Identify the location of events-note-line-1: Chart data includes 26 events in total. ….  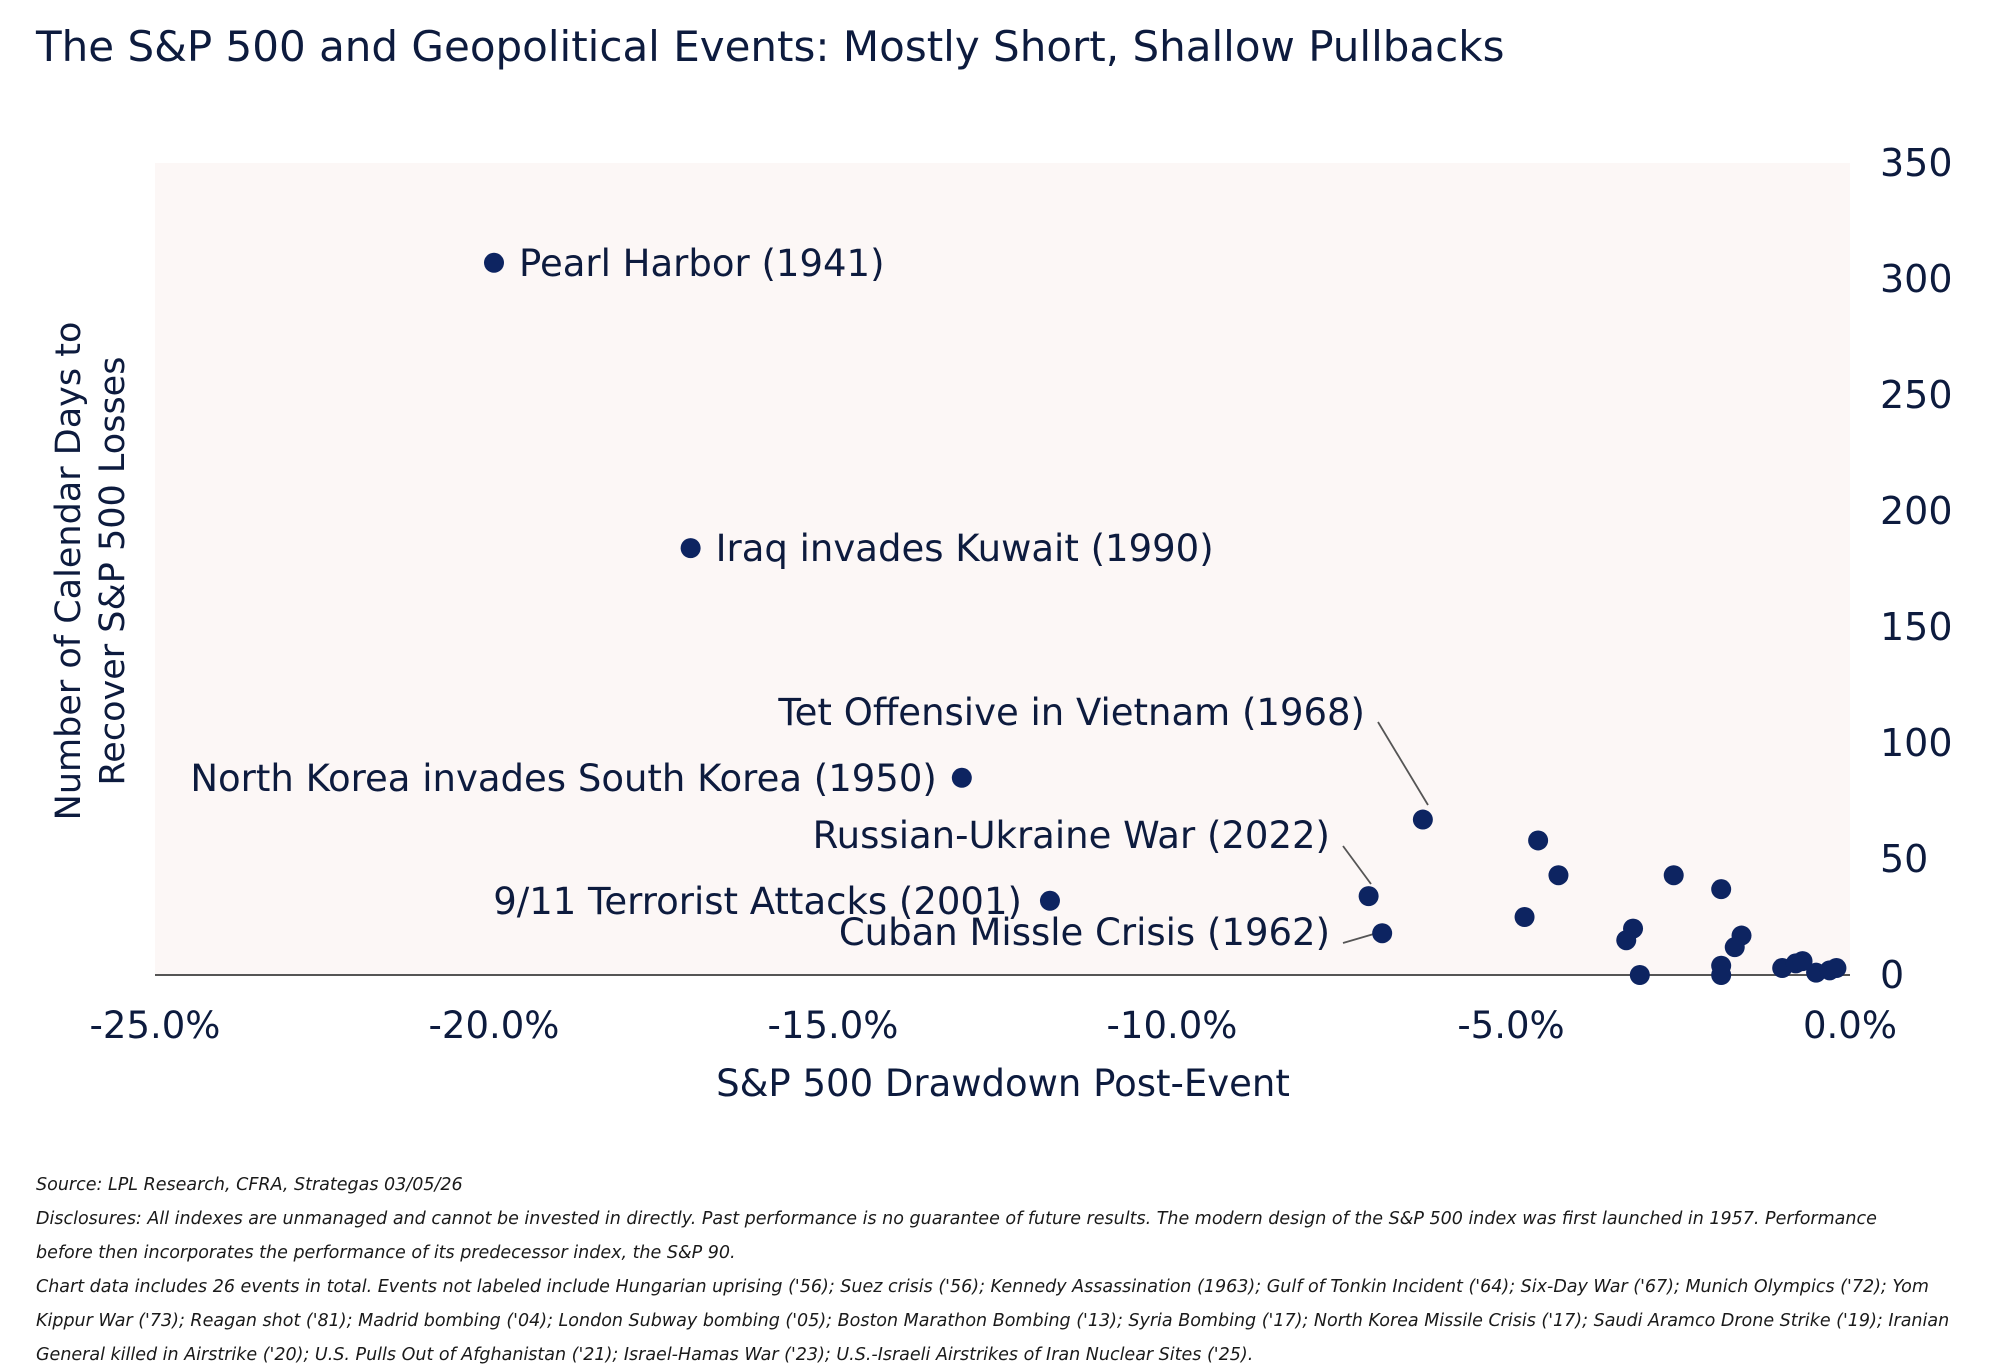
(982, 1287).